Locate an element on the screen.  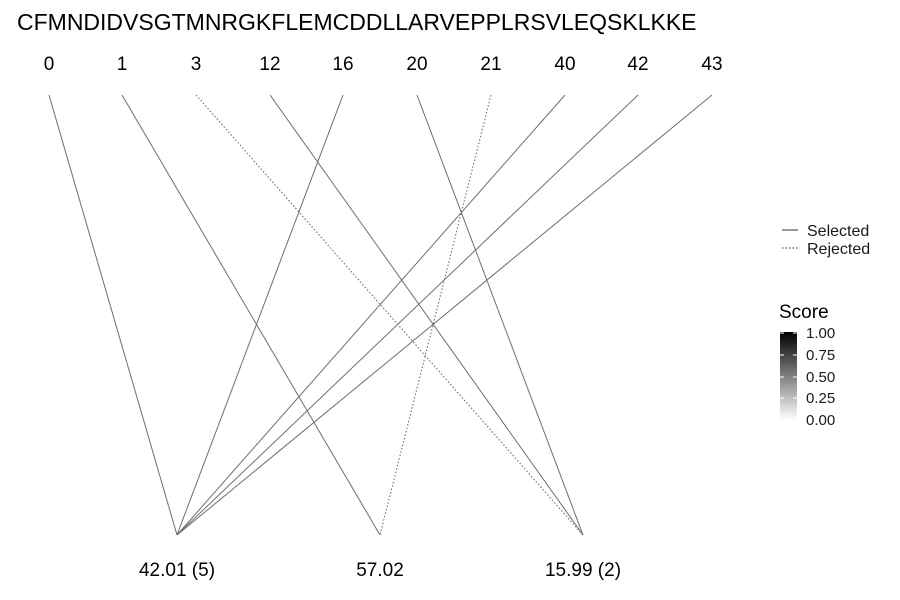
position-label: 3 is located at coordinates (196, 64).